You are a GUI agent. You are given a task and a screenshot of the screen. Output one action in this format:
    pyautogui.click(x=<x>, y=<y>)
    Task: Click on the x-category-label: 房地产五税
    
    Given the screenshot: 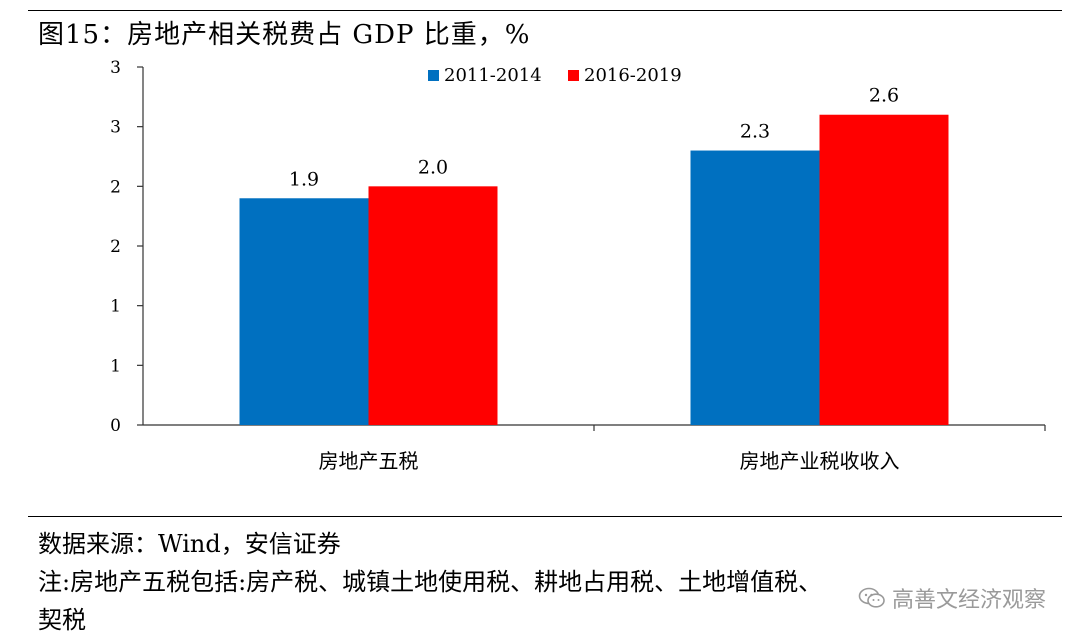 What is the action you would take?
    pyautogui.click(x=369, y=461)
    